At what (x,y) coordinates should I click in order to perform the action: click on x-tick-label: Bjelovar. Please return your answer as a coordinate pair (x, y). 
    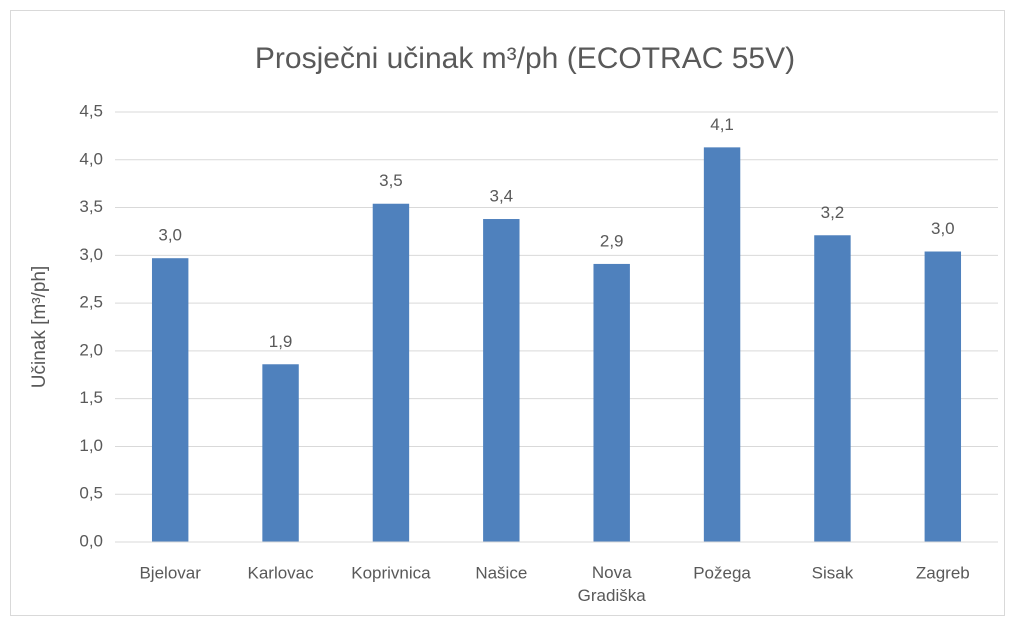
    Looking at the image, I should click on (170, 572).